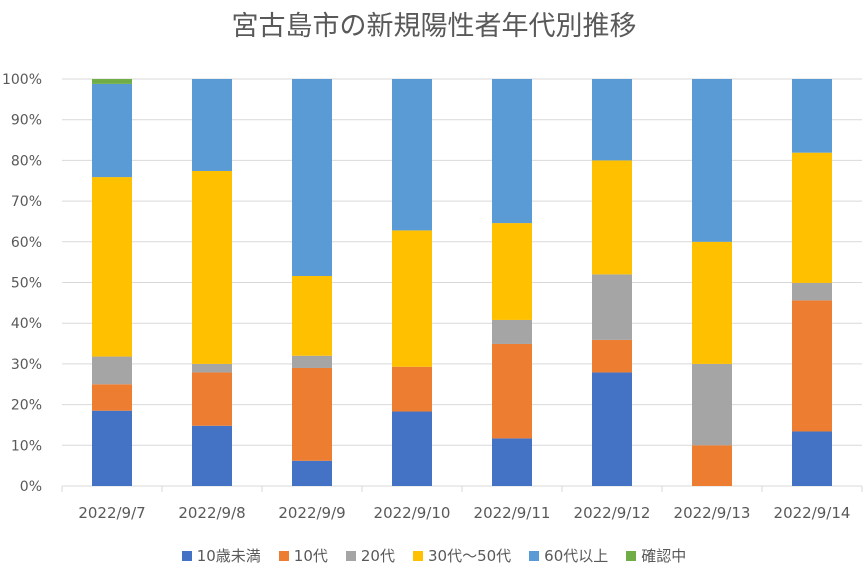  I want to click on legend-item: 20代, so click(370, 555).